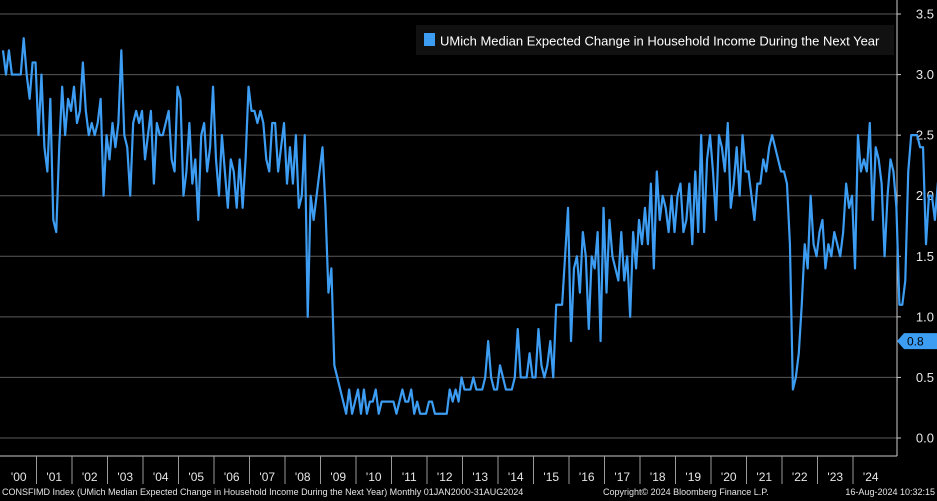 The height and width of the screenshot is (501, 937). Describe the element at coordinates (429, 39) in the screenshot. I see `legend-swatch` at that location.